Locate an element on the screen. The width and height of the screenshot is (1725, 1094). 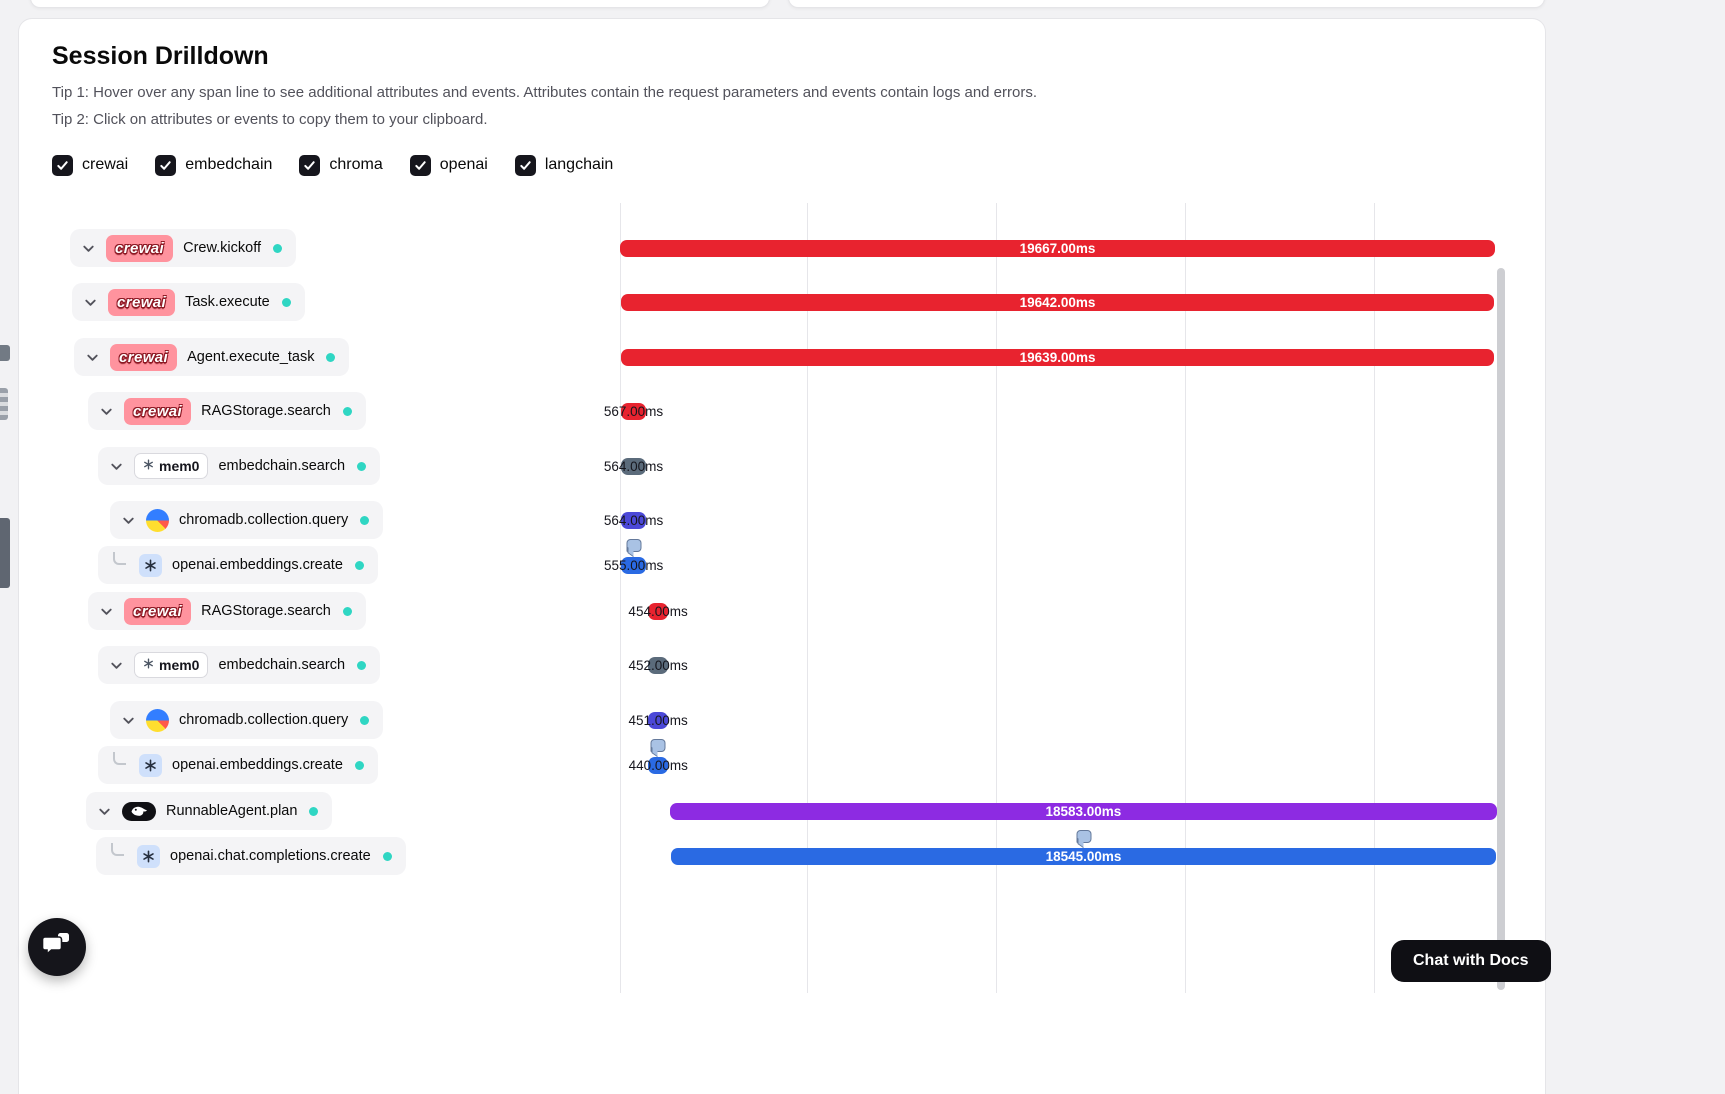
upper-card-stub-right is located at coordinates (1166, 4).